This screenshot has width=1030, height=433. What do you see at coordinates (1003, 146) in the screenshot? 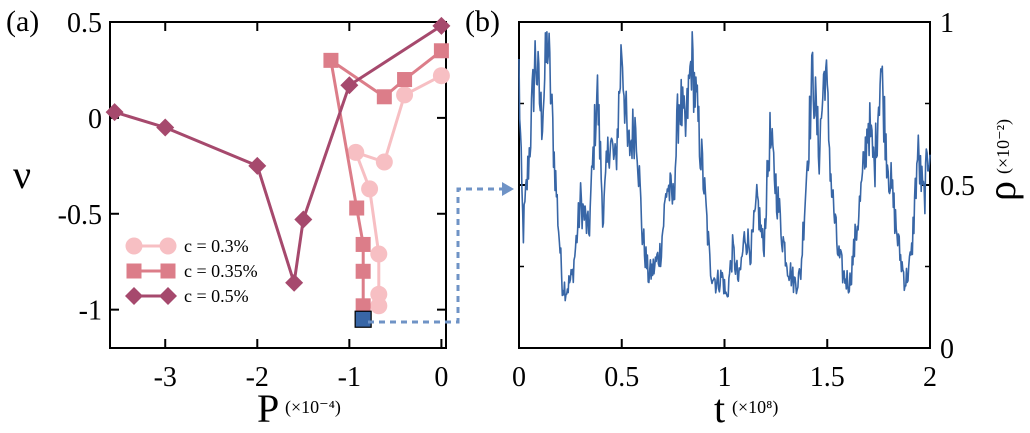
I see `panel-b-yunit: (×10⁻²)` at bounding box center [1003, 146].